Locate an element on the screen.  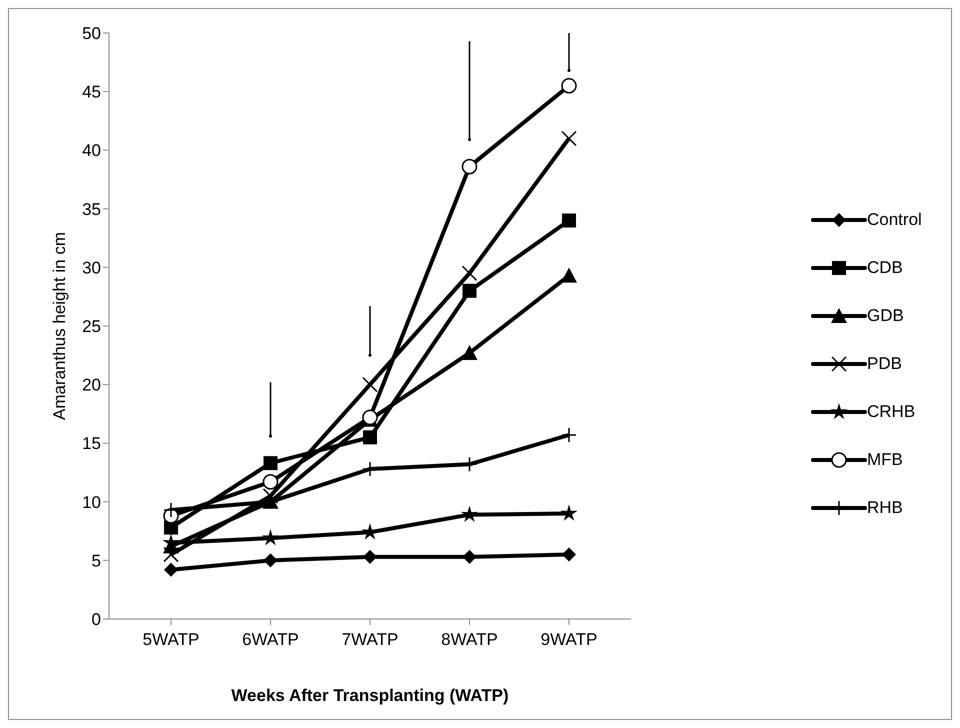
x-axis-title: Weeks After Transplanting (WATP) is located at coordinates (370, 695).